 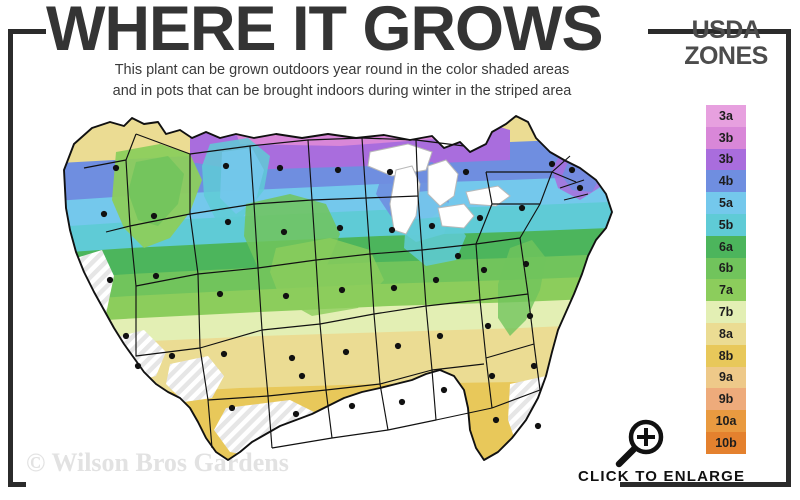 What do you see at coordinates (640, 444) in the screenshot?
I see `magnifier-plus-icon` at bounding box center [640, 444].